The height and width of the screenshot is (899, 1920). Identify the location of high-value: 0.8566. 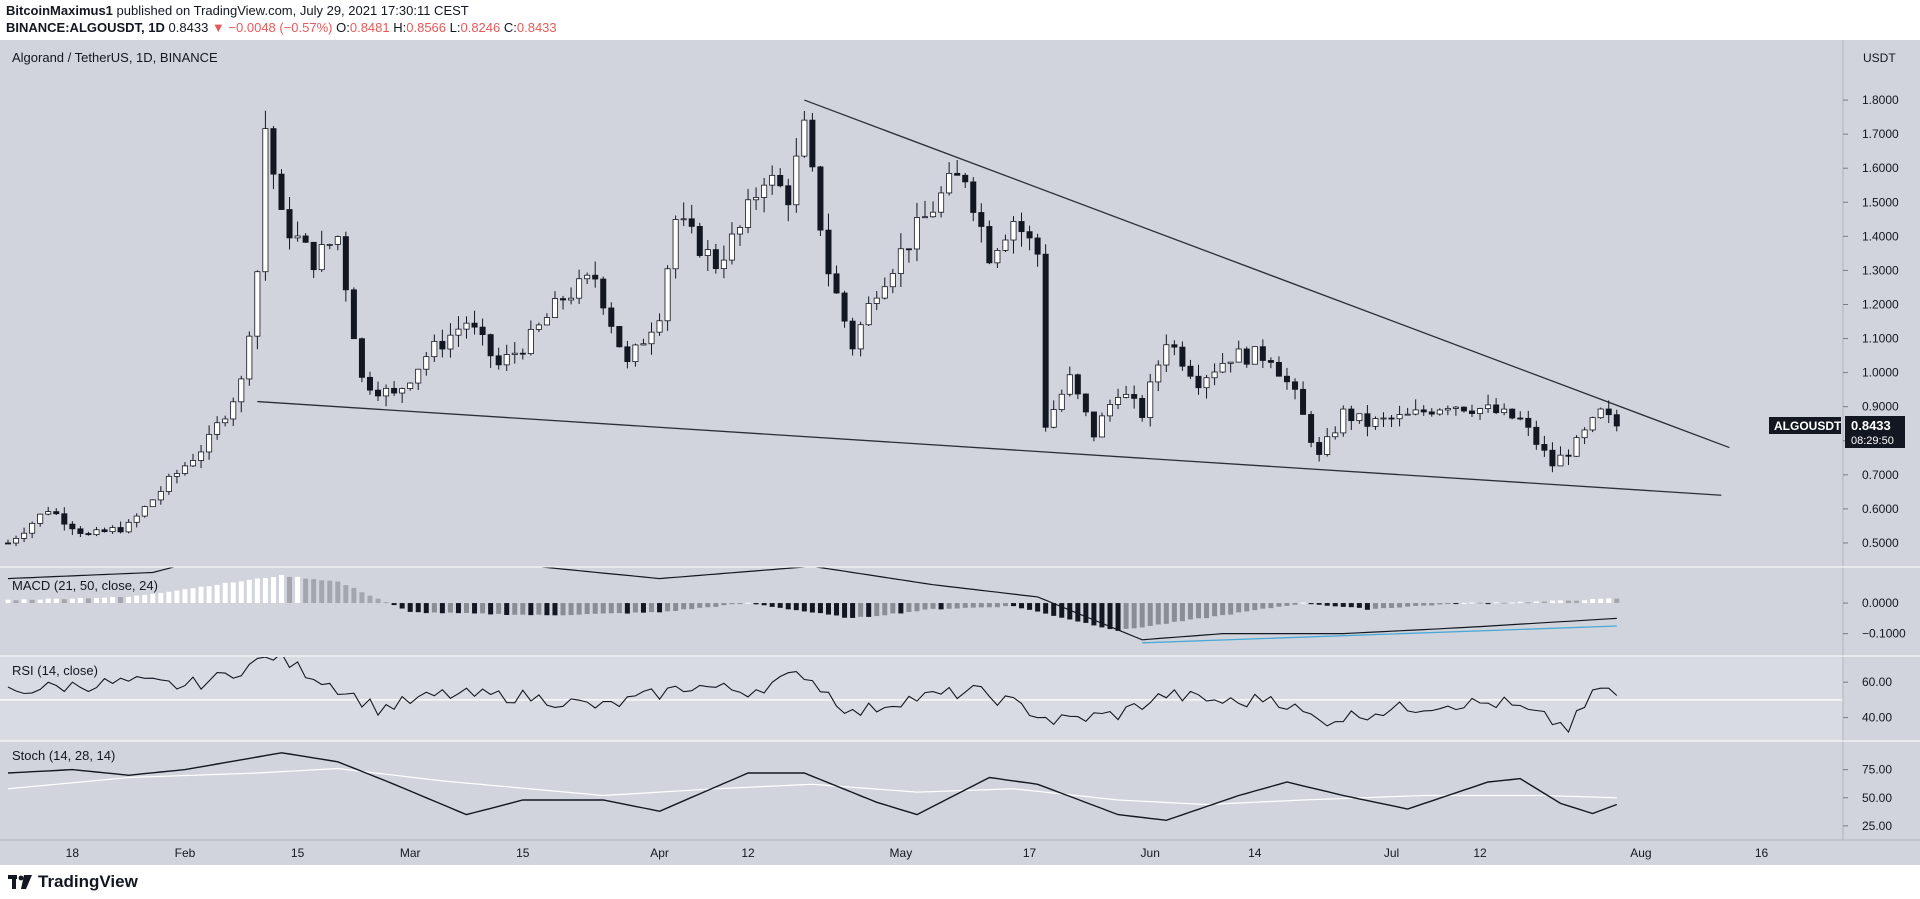
(426, 27).